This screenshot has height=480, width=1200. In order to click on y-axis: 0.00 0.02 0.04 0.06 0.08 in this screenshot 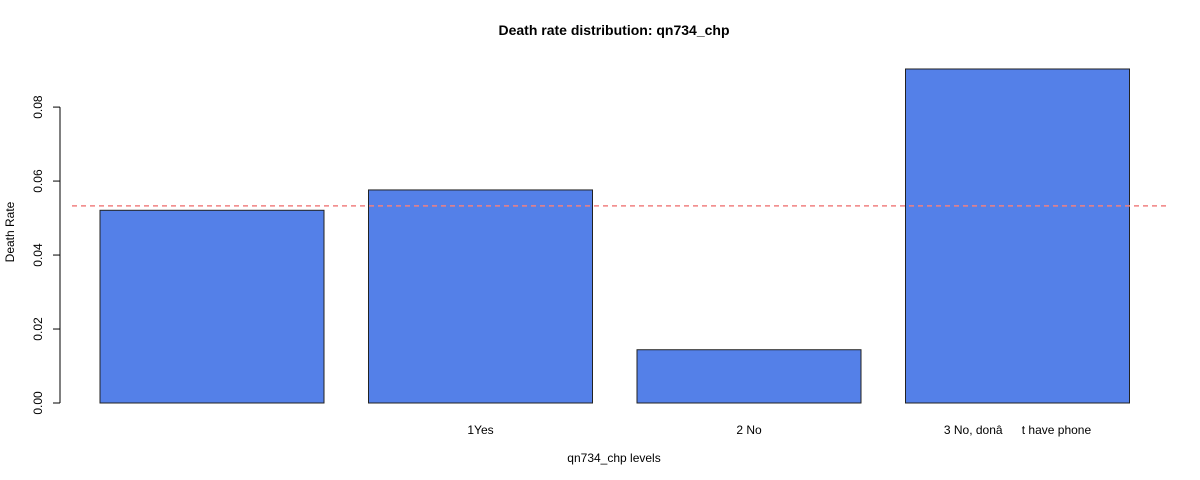, I will do `click(46, 255)`.